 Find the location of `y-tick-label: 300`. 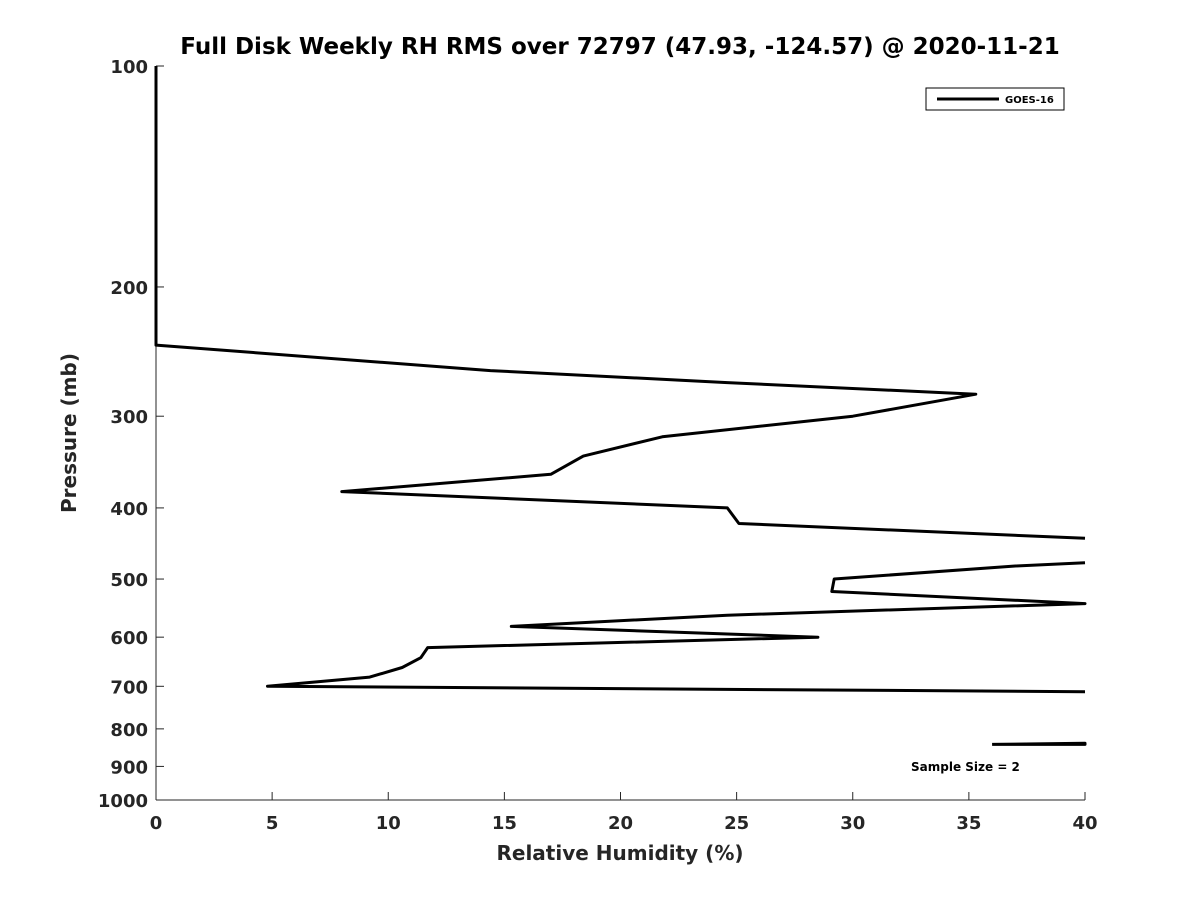

y-tick-label: 300 is located at coordinates (129, 417).